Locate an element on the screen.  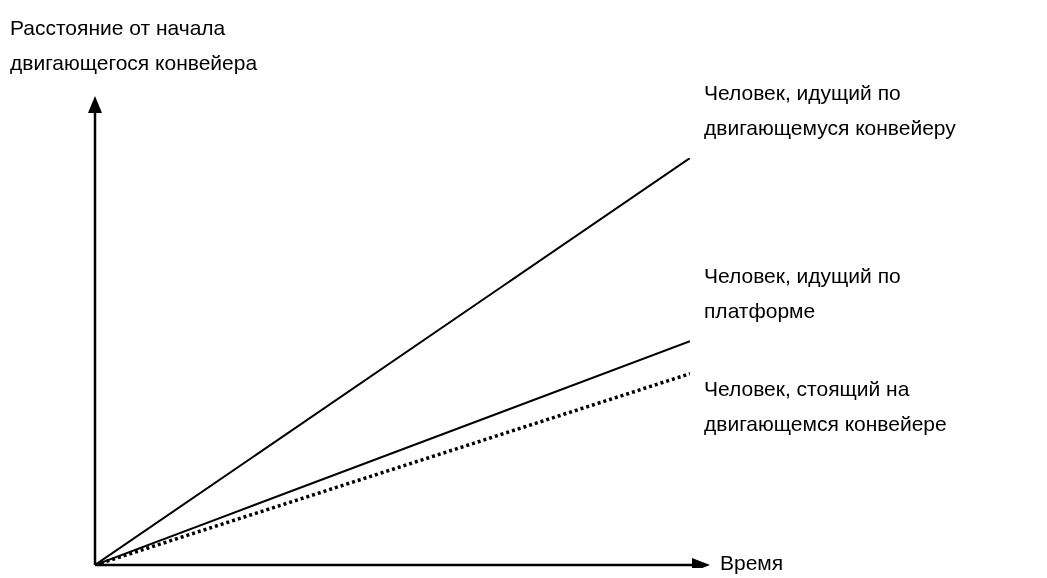
series-label: Человек, стоящий на двигающемся конвейере is located at coordinates (825, 405).